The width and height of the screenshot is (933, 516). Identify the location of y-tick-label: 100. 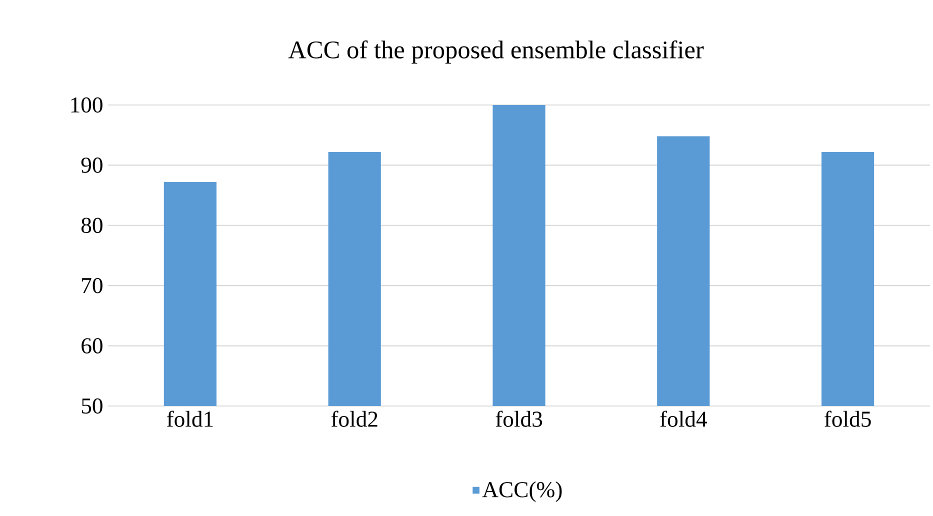
(86, 105).